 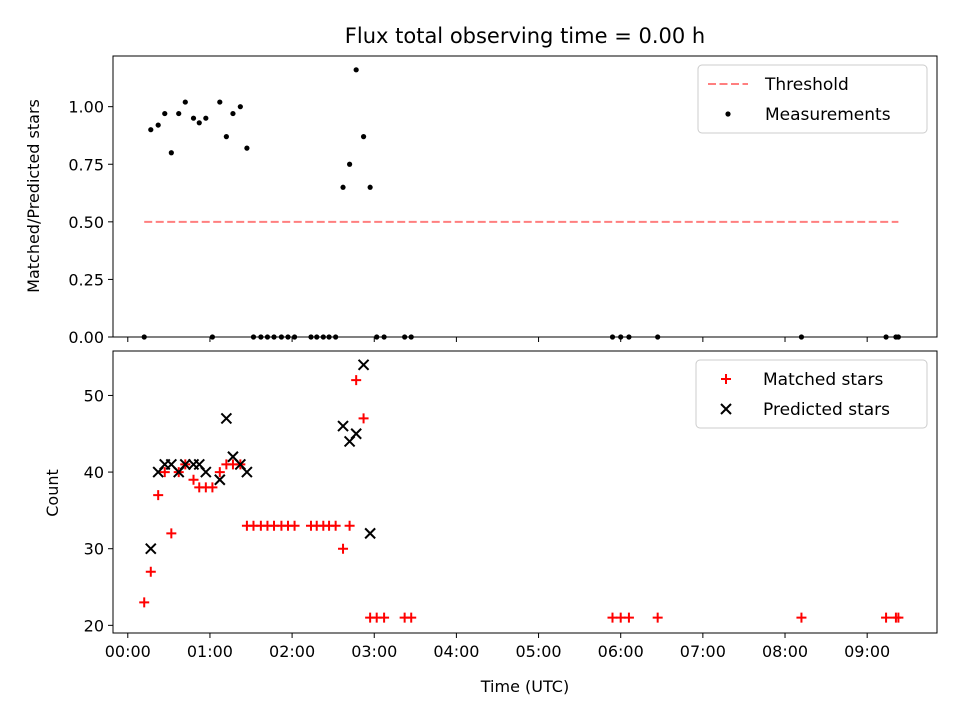 What do you see at coordinates (94, 472) in the screenshot?
I see `bottom-y-tick-label: 40` at bounding box center [94, 472].